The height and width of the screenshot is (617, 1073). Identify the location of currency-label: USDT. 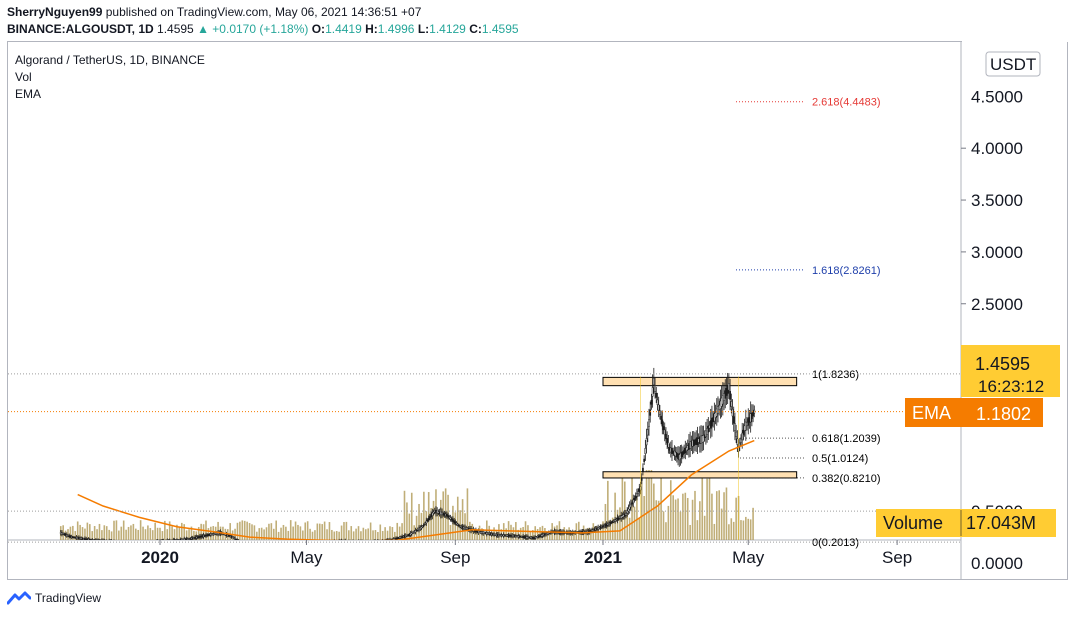
(1013, 64).